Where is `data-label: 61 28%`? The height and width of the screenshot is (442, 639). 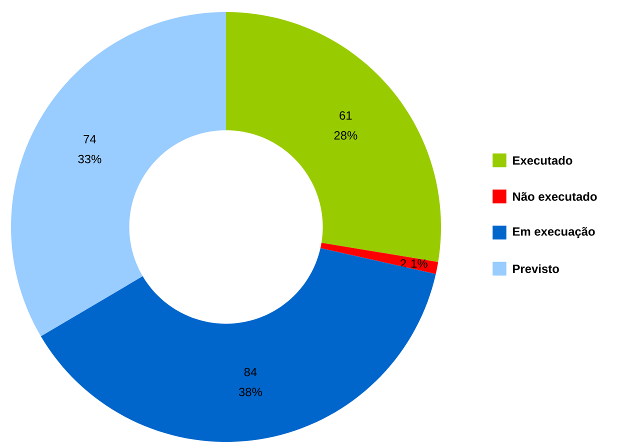 data-label: 61 28% is located at coordinates (346, 125).